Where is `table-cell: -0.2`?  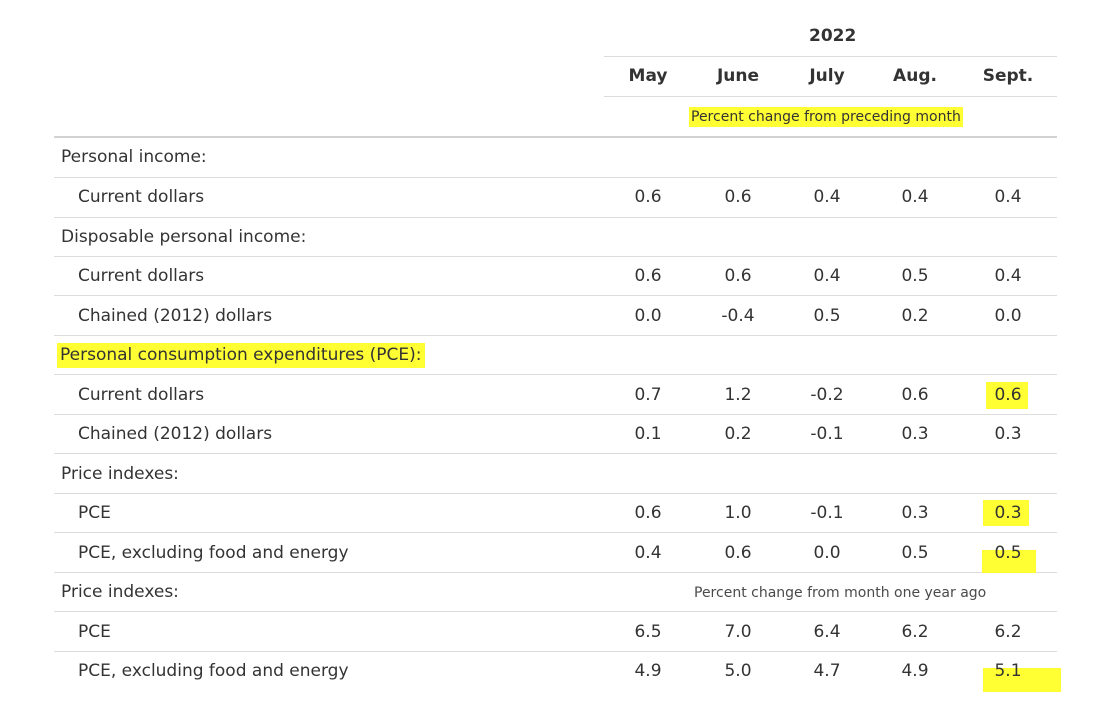 table-cell: -0.2 is located at coordinates (827, 395).